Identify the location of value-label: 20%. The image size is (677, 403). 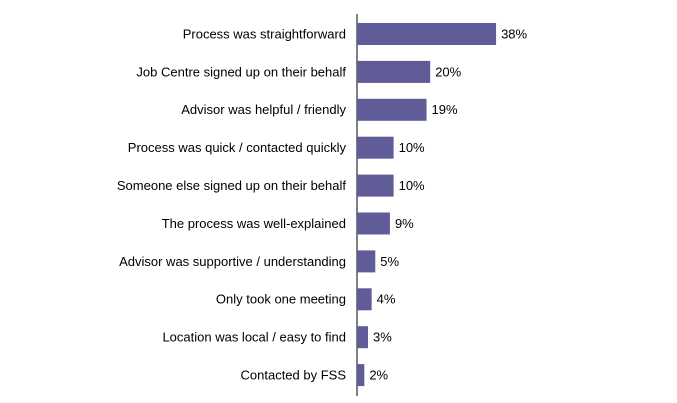
(448, 71).